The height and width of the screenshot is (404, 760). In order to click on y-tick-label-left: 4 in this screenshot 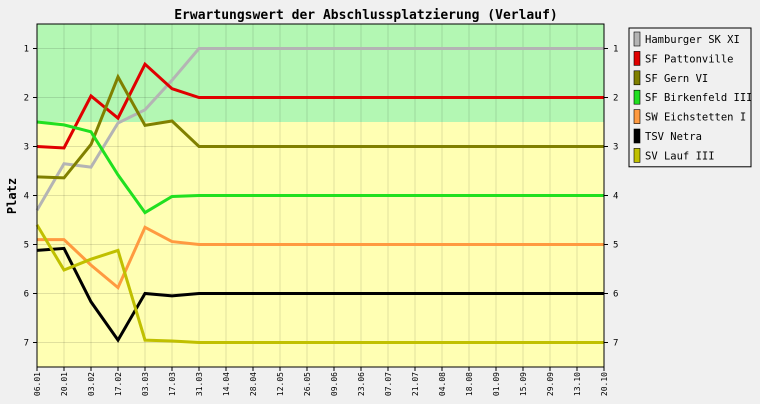, I will do `click(26, 197)`.